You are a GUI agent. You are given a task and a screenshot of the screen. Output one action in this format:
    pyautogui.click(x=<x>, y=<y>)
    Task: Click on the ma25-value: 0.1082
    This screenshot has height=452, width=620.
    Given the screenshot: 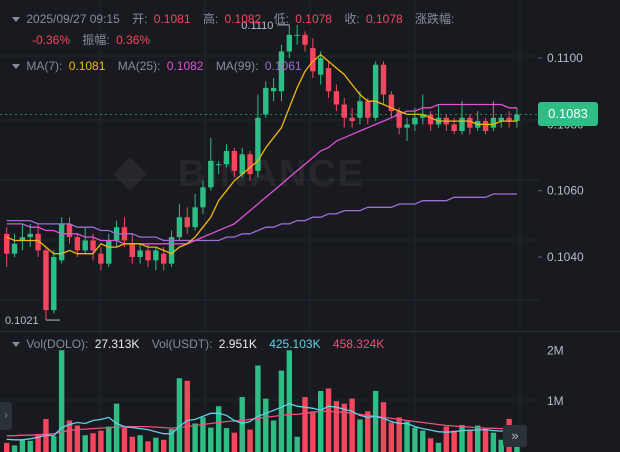 What is the action you would take?
    pyautogui.click(x=185, y=66)
    